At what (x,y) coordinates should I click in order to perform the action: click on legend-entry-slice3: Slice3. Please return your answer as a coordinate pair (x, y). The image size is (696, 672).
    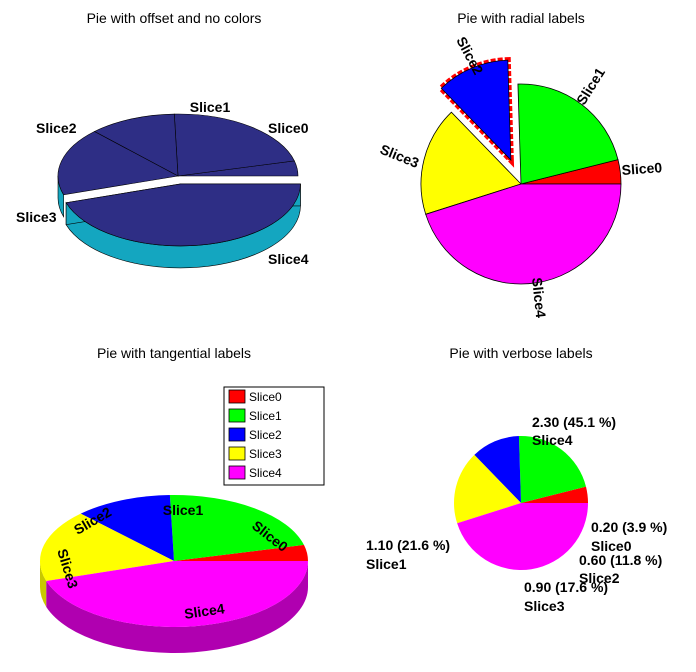
    Looking at the image, I should click on (255, 453).